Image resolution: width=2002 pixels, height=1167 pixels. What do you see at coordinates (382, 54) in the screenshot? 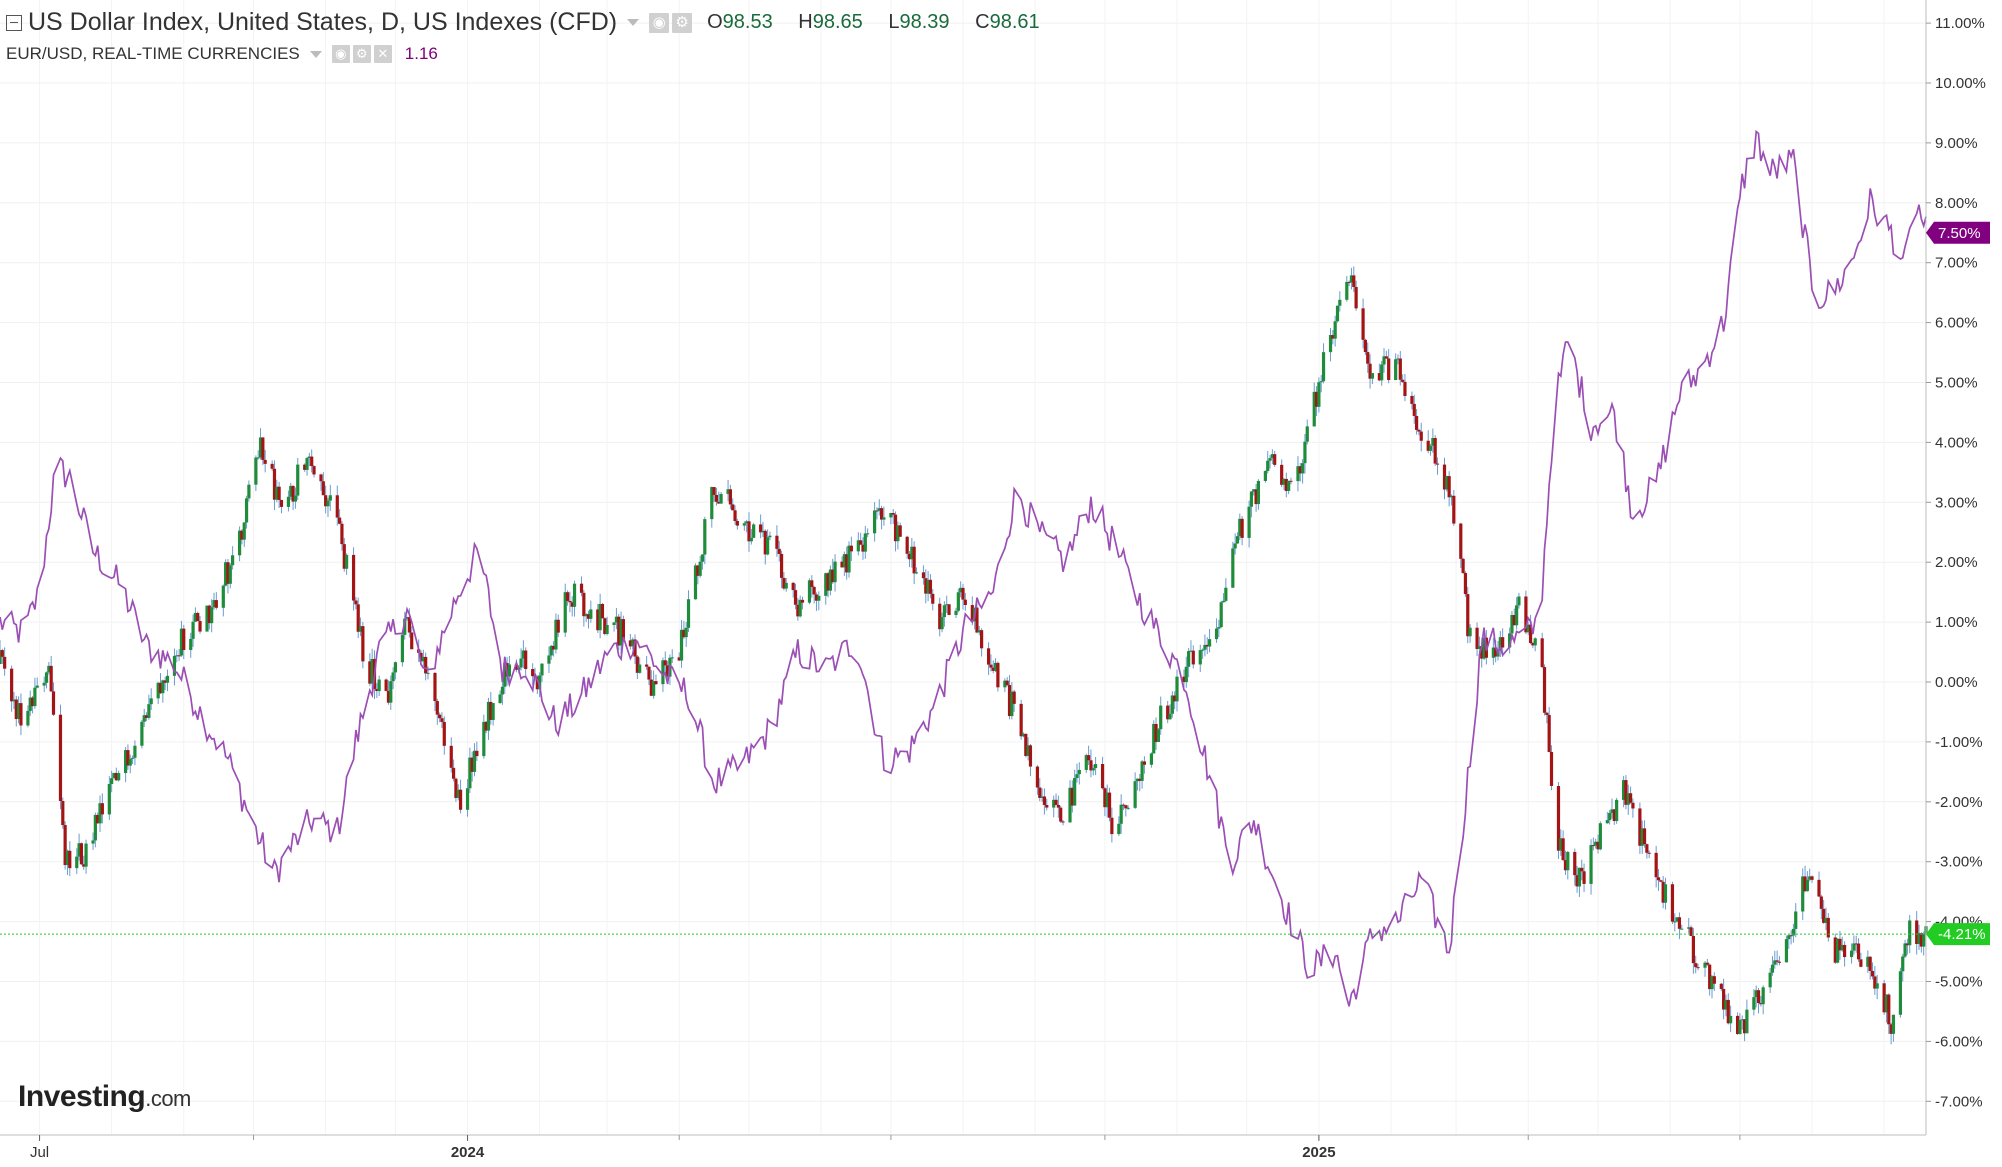
I see `close-icon: ✕` at bounding box center [382, 54].